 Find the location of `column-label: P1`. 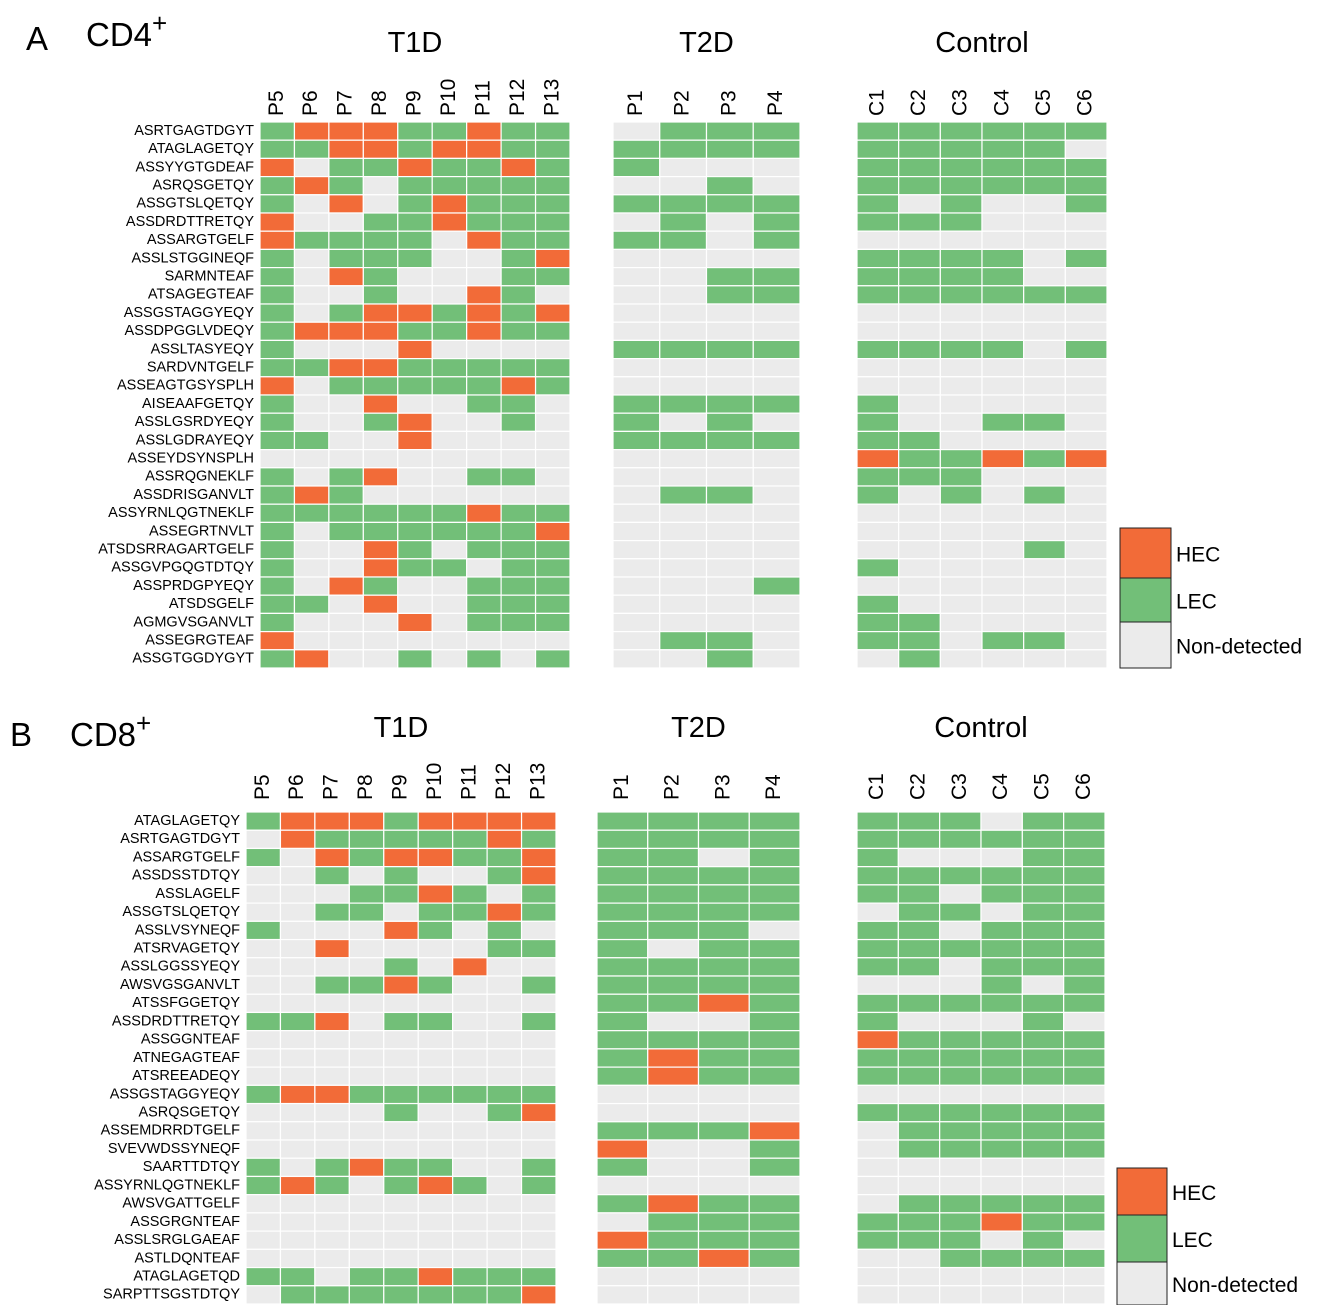

column-label: P1 is located at coordinates (621, 787).